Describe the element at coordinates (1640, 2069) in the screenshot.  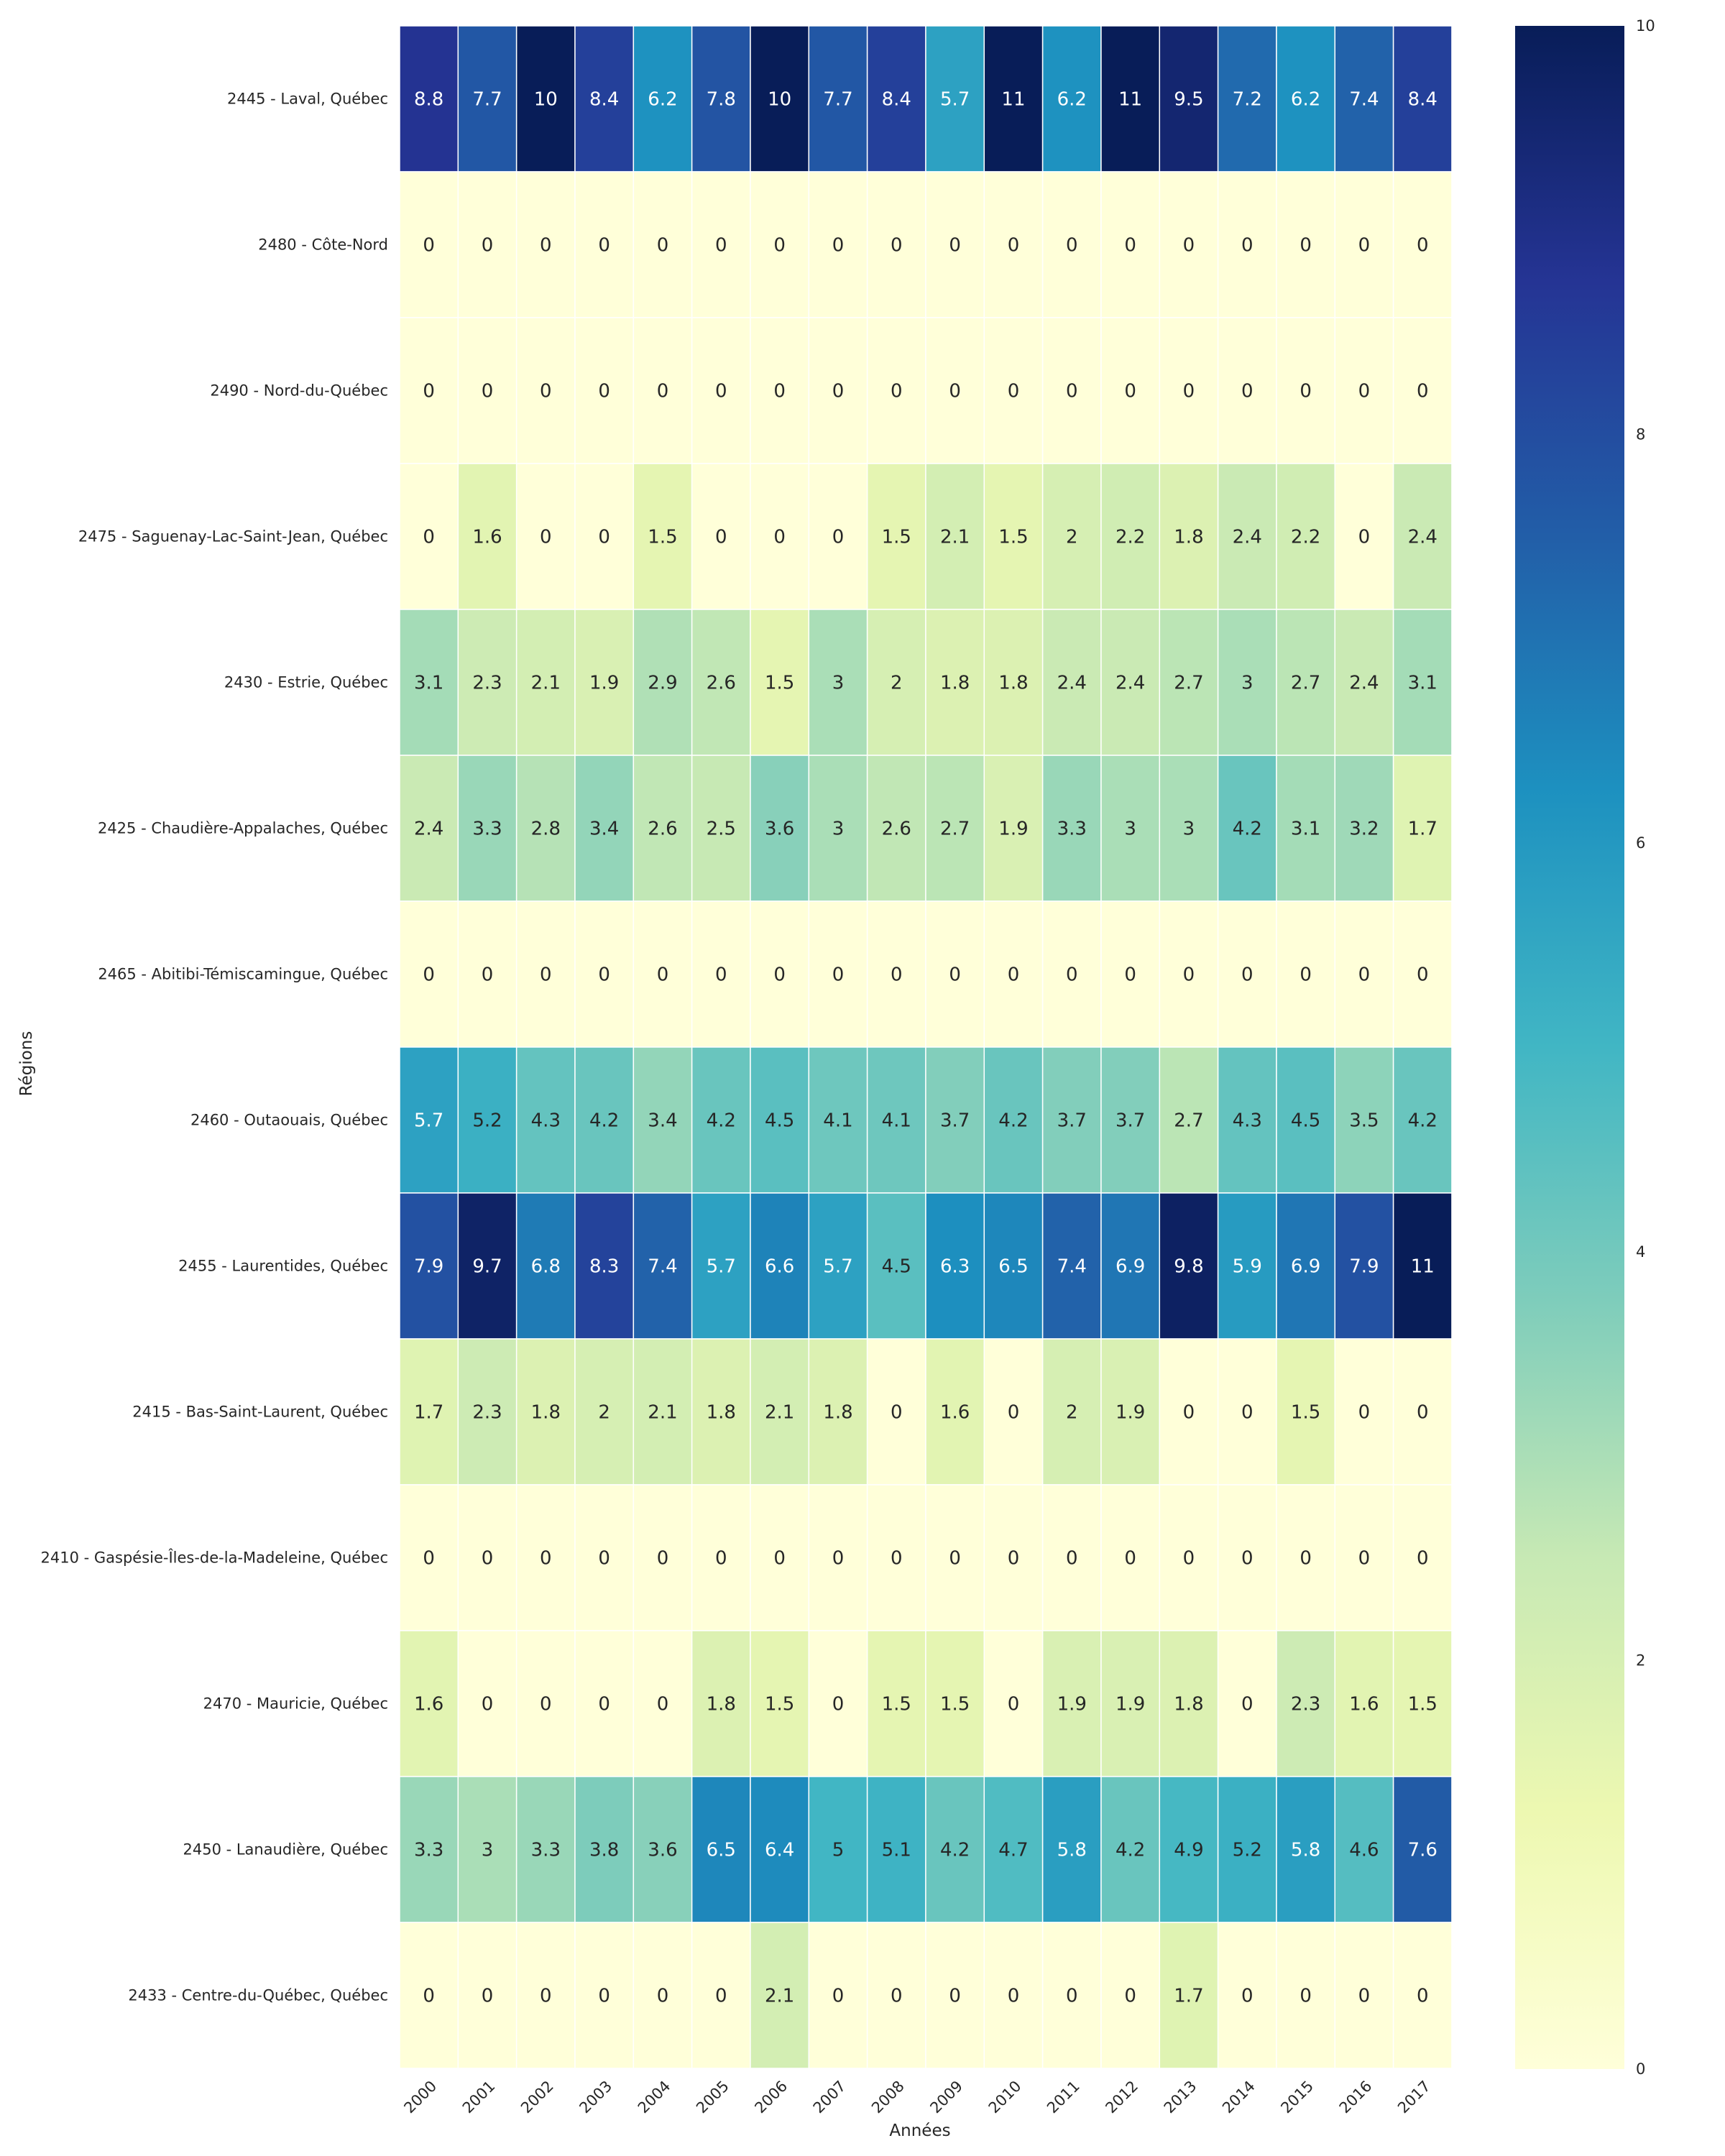
I see `colorbar-tick-label: 0` at that location.